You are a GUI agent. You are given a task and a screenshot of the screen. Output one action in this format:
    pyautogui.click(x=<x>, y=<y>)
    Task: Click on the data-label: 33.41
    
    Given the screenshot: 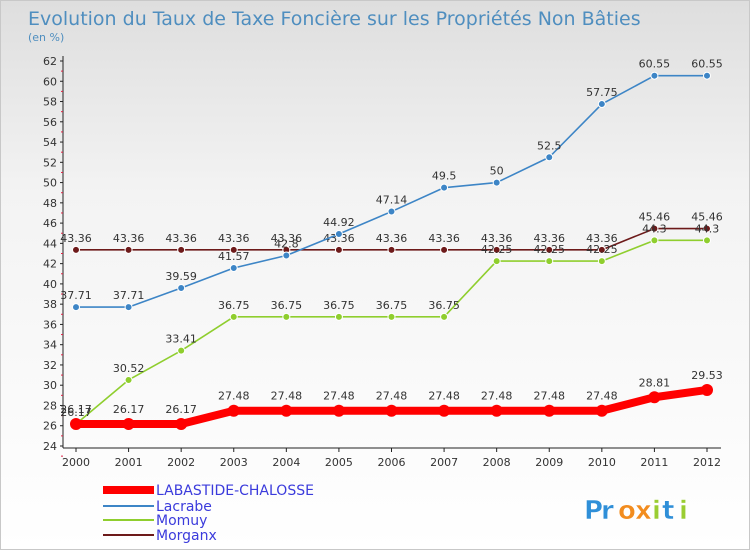 What is the action you would take?
    pyautogui.click(x=181, y=339)
    